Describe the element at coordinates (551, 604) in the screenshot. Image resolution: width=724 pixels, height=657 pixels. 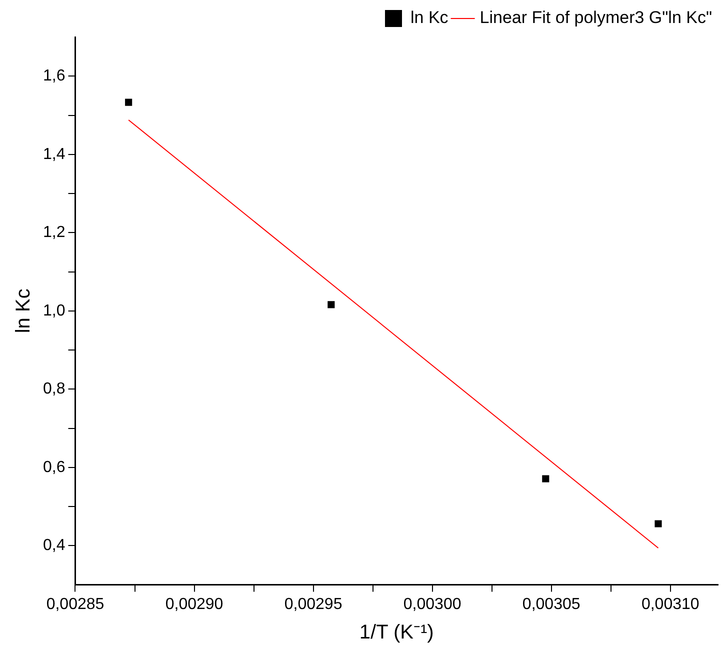
I see `x-tick-label: 0,00305` at that location.